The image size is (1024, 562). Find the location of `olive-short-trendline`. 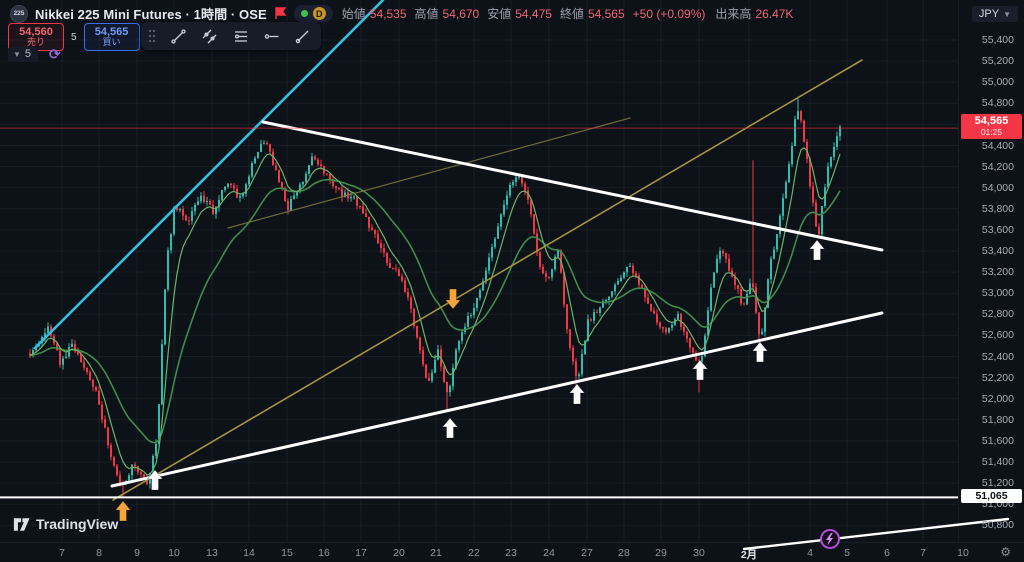

olive-short-trendline is located at coordinates (429, 173).